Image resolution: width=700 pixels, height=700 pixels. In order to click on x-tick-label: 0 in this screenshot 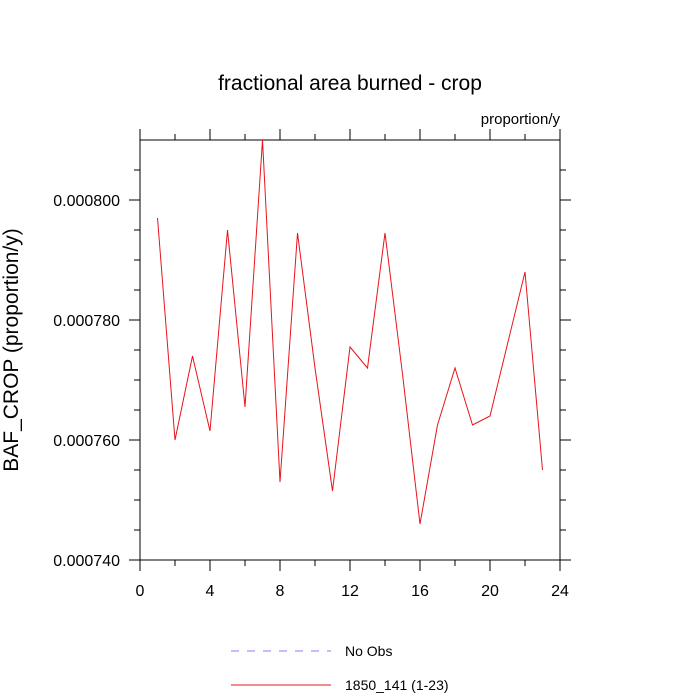, I will do `click(140, 591)`.